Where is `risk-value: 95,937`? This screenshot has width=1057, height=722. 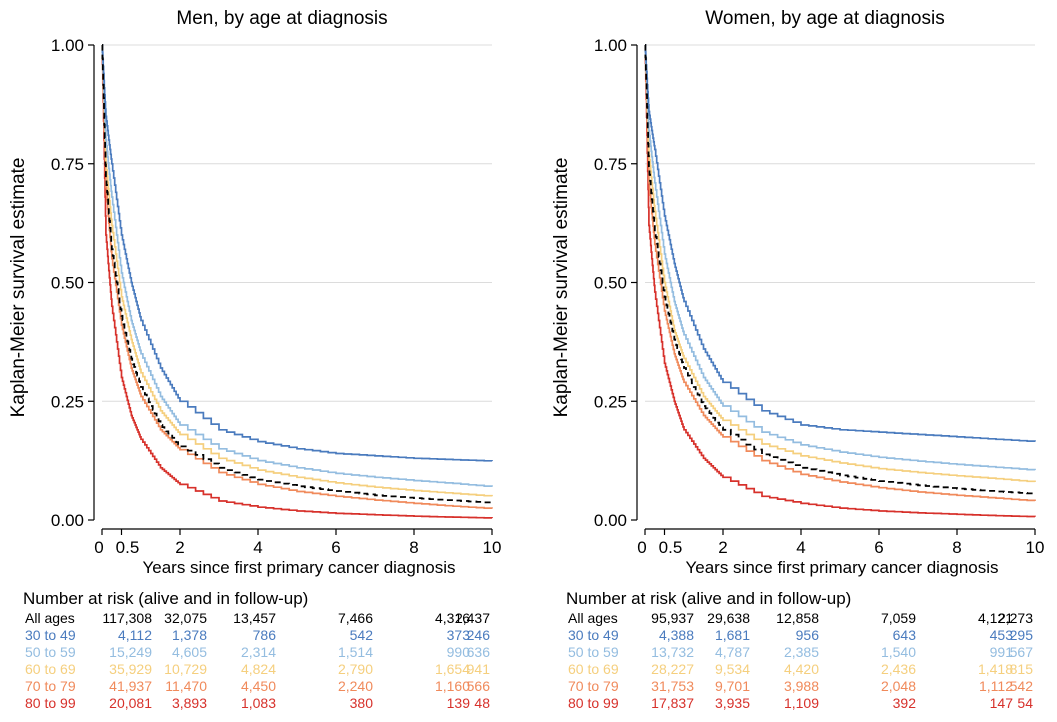 risk-value: 95,937 is located at coordinates (672, 618).